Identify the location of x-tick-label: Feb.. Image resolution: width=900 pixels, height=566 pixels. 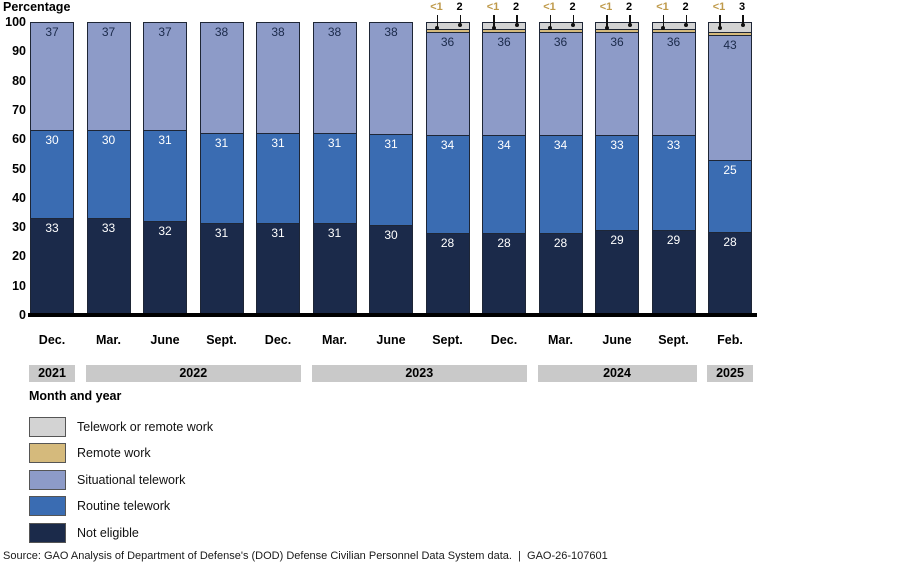
(730, 340).